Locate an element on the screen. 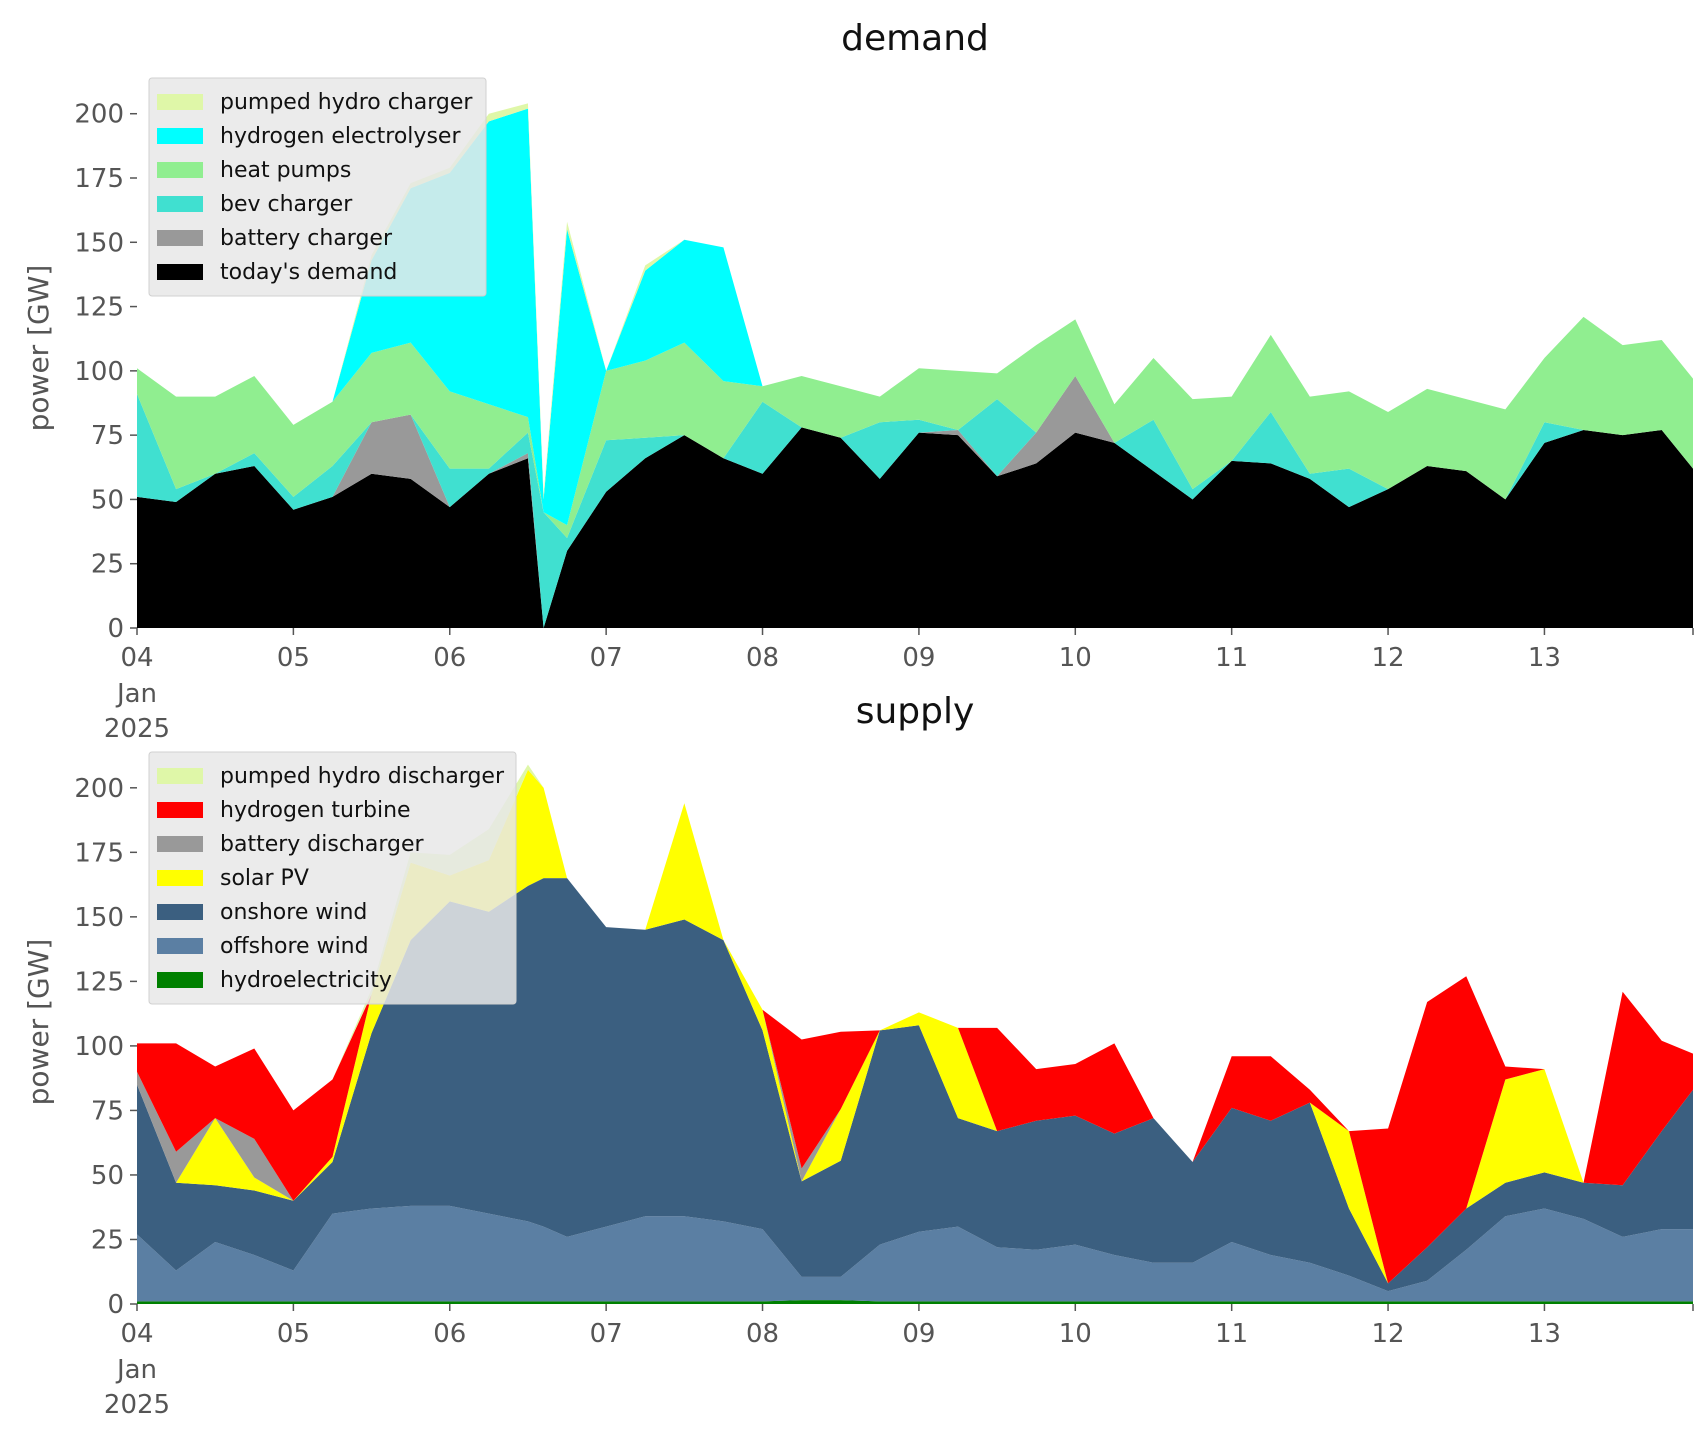 Image resolution: width=1706 pixels, height=1431 pixels. legend-label: heat pumps is located at coordinates (285, 170).